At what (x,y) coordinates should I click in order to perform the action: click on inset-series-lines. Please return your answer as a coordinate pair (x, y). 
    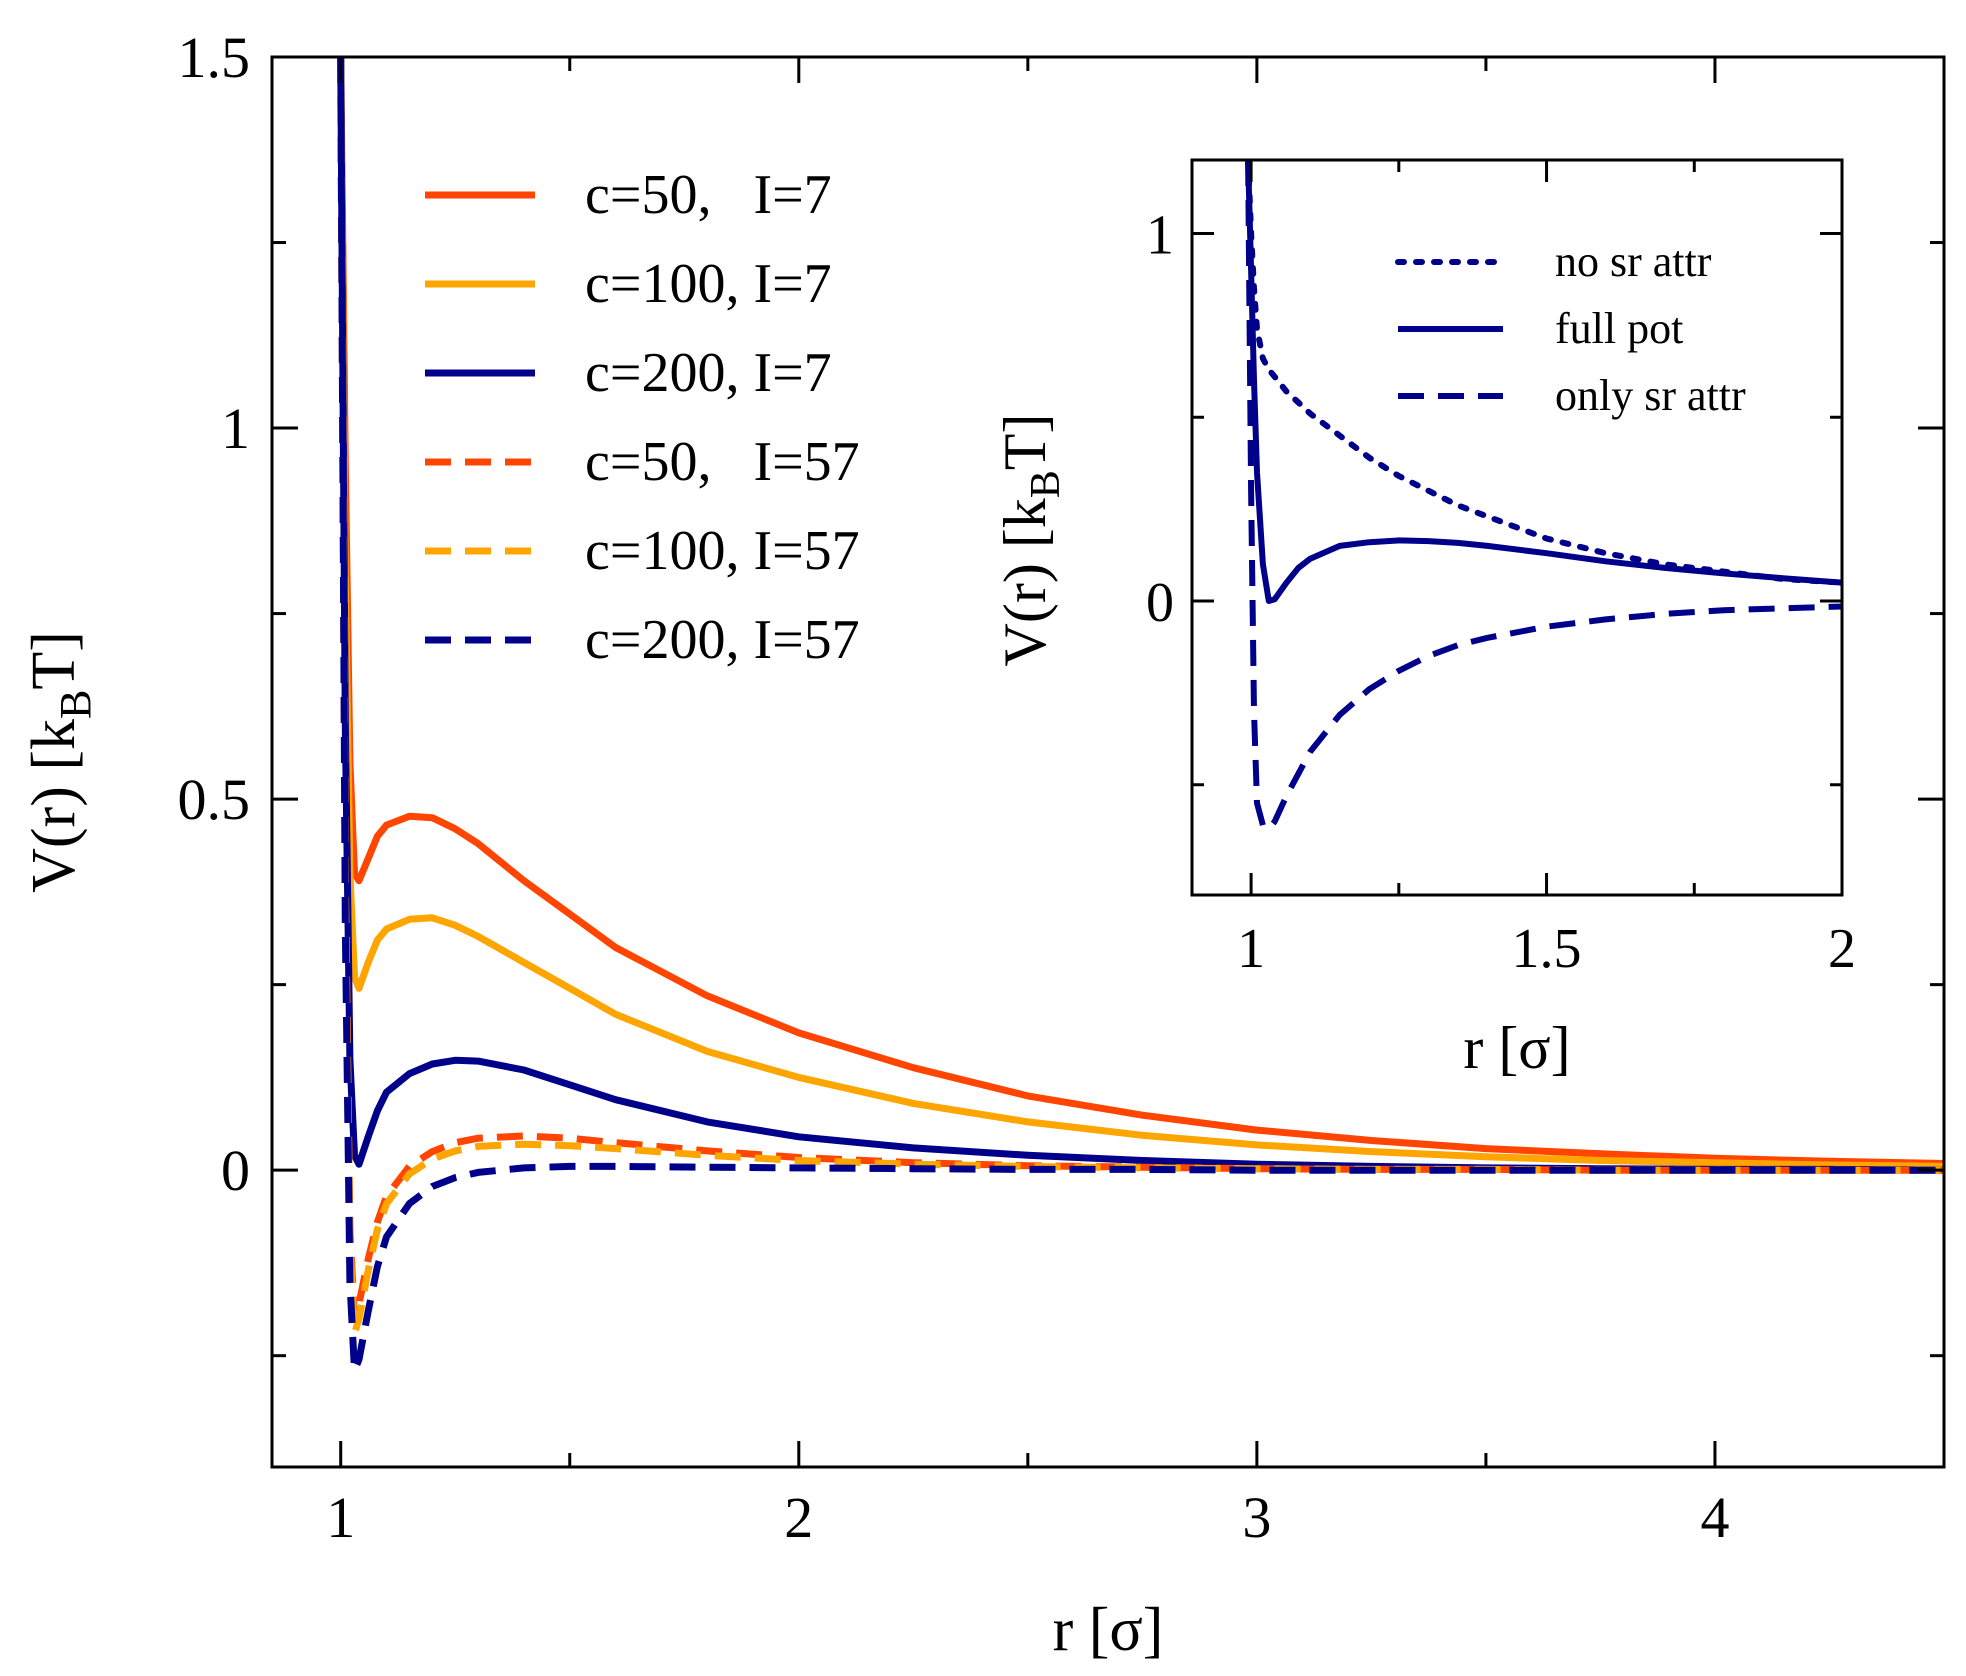
    Looking at the image, I should click on (1543, 496).